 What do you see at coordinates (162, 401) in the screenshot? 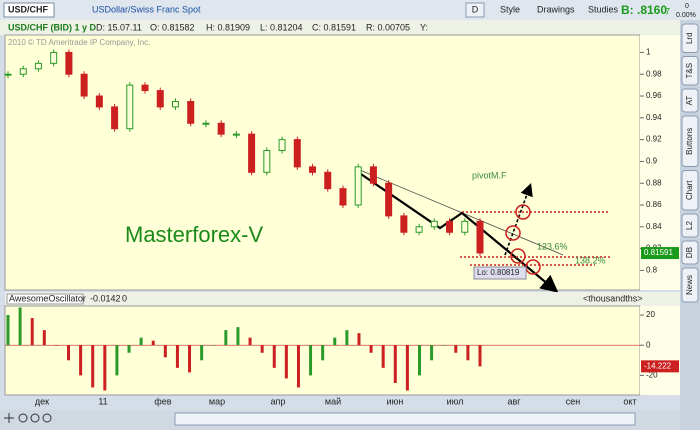
I see `x-tick-label: фев` at bounding box center [162, 401].